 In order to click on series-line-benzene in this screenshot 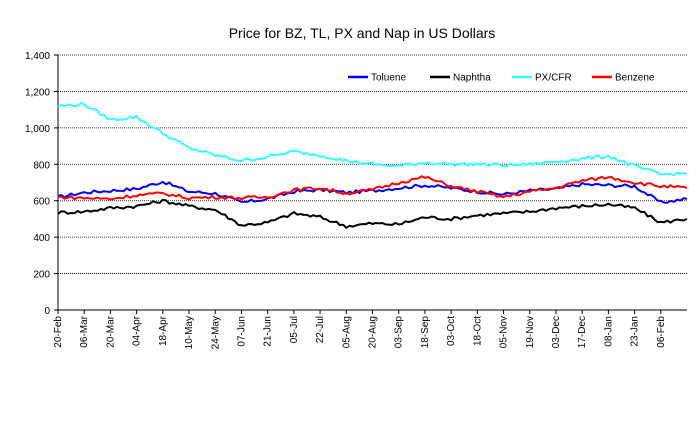, I will do `click(372, 188)`.